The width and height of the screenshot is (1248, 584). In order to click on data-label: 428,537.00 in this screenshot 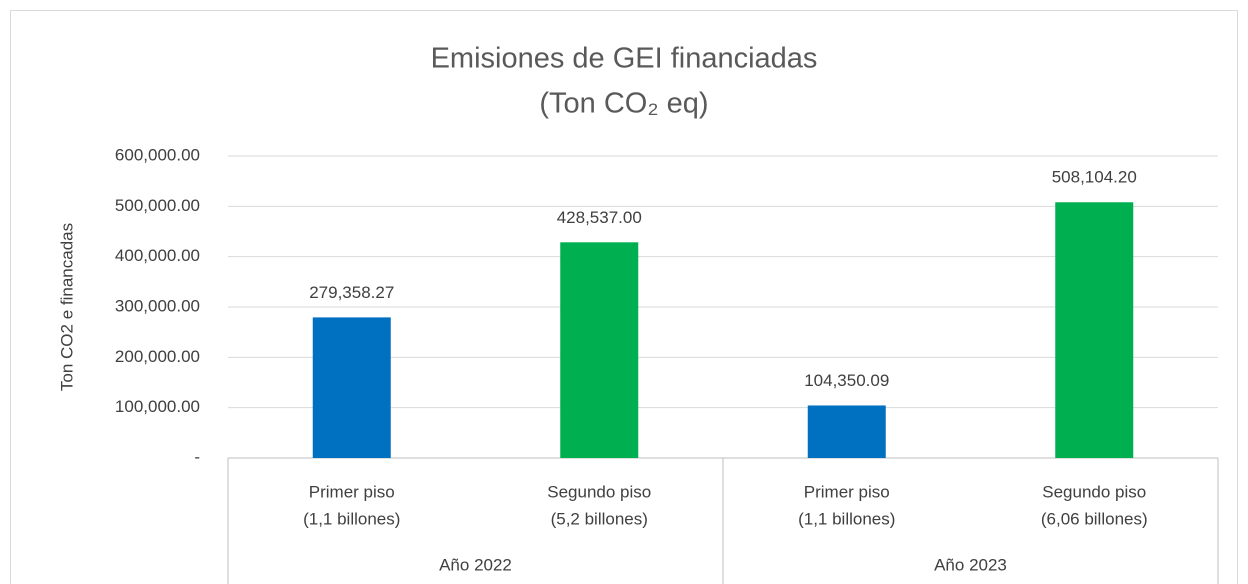, I will do `click(599, 217)`.